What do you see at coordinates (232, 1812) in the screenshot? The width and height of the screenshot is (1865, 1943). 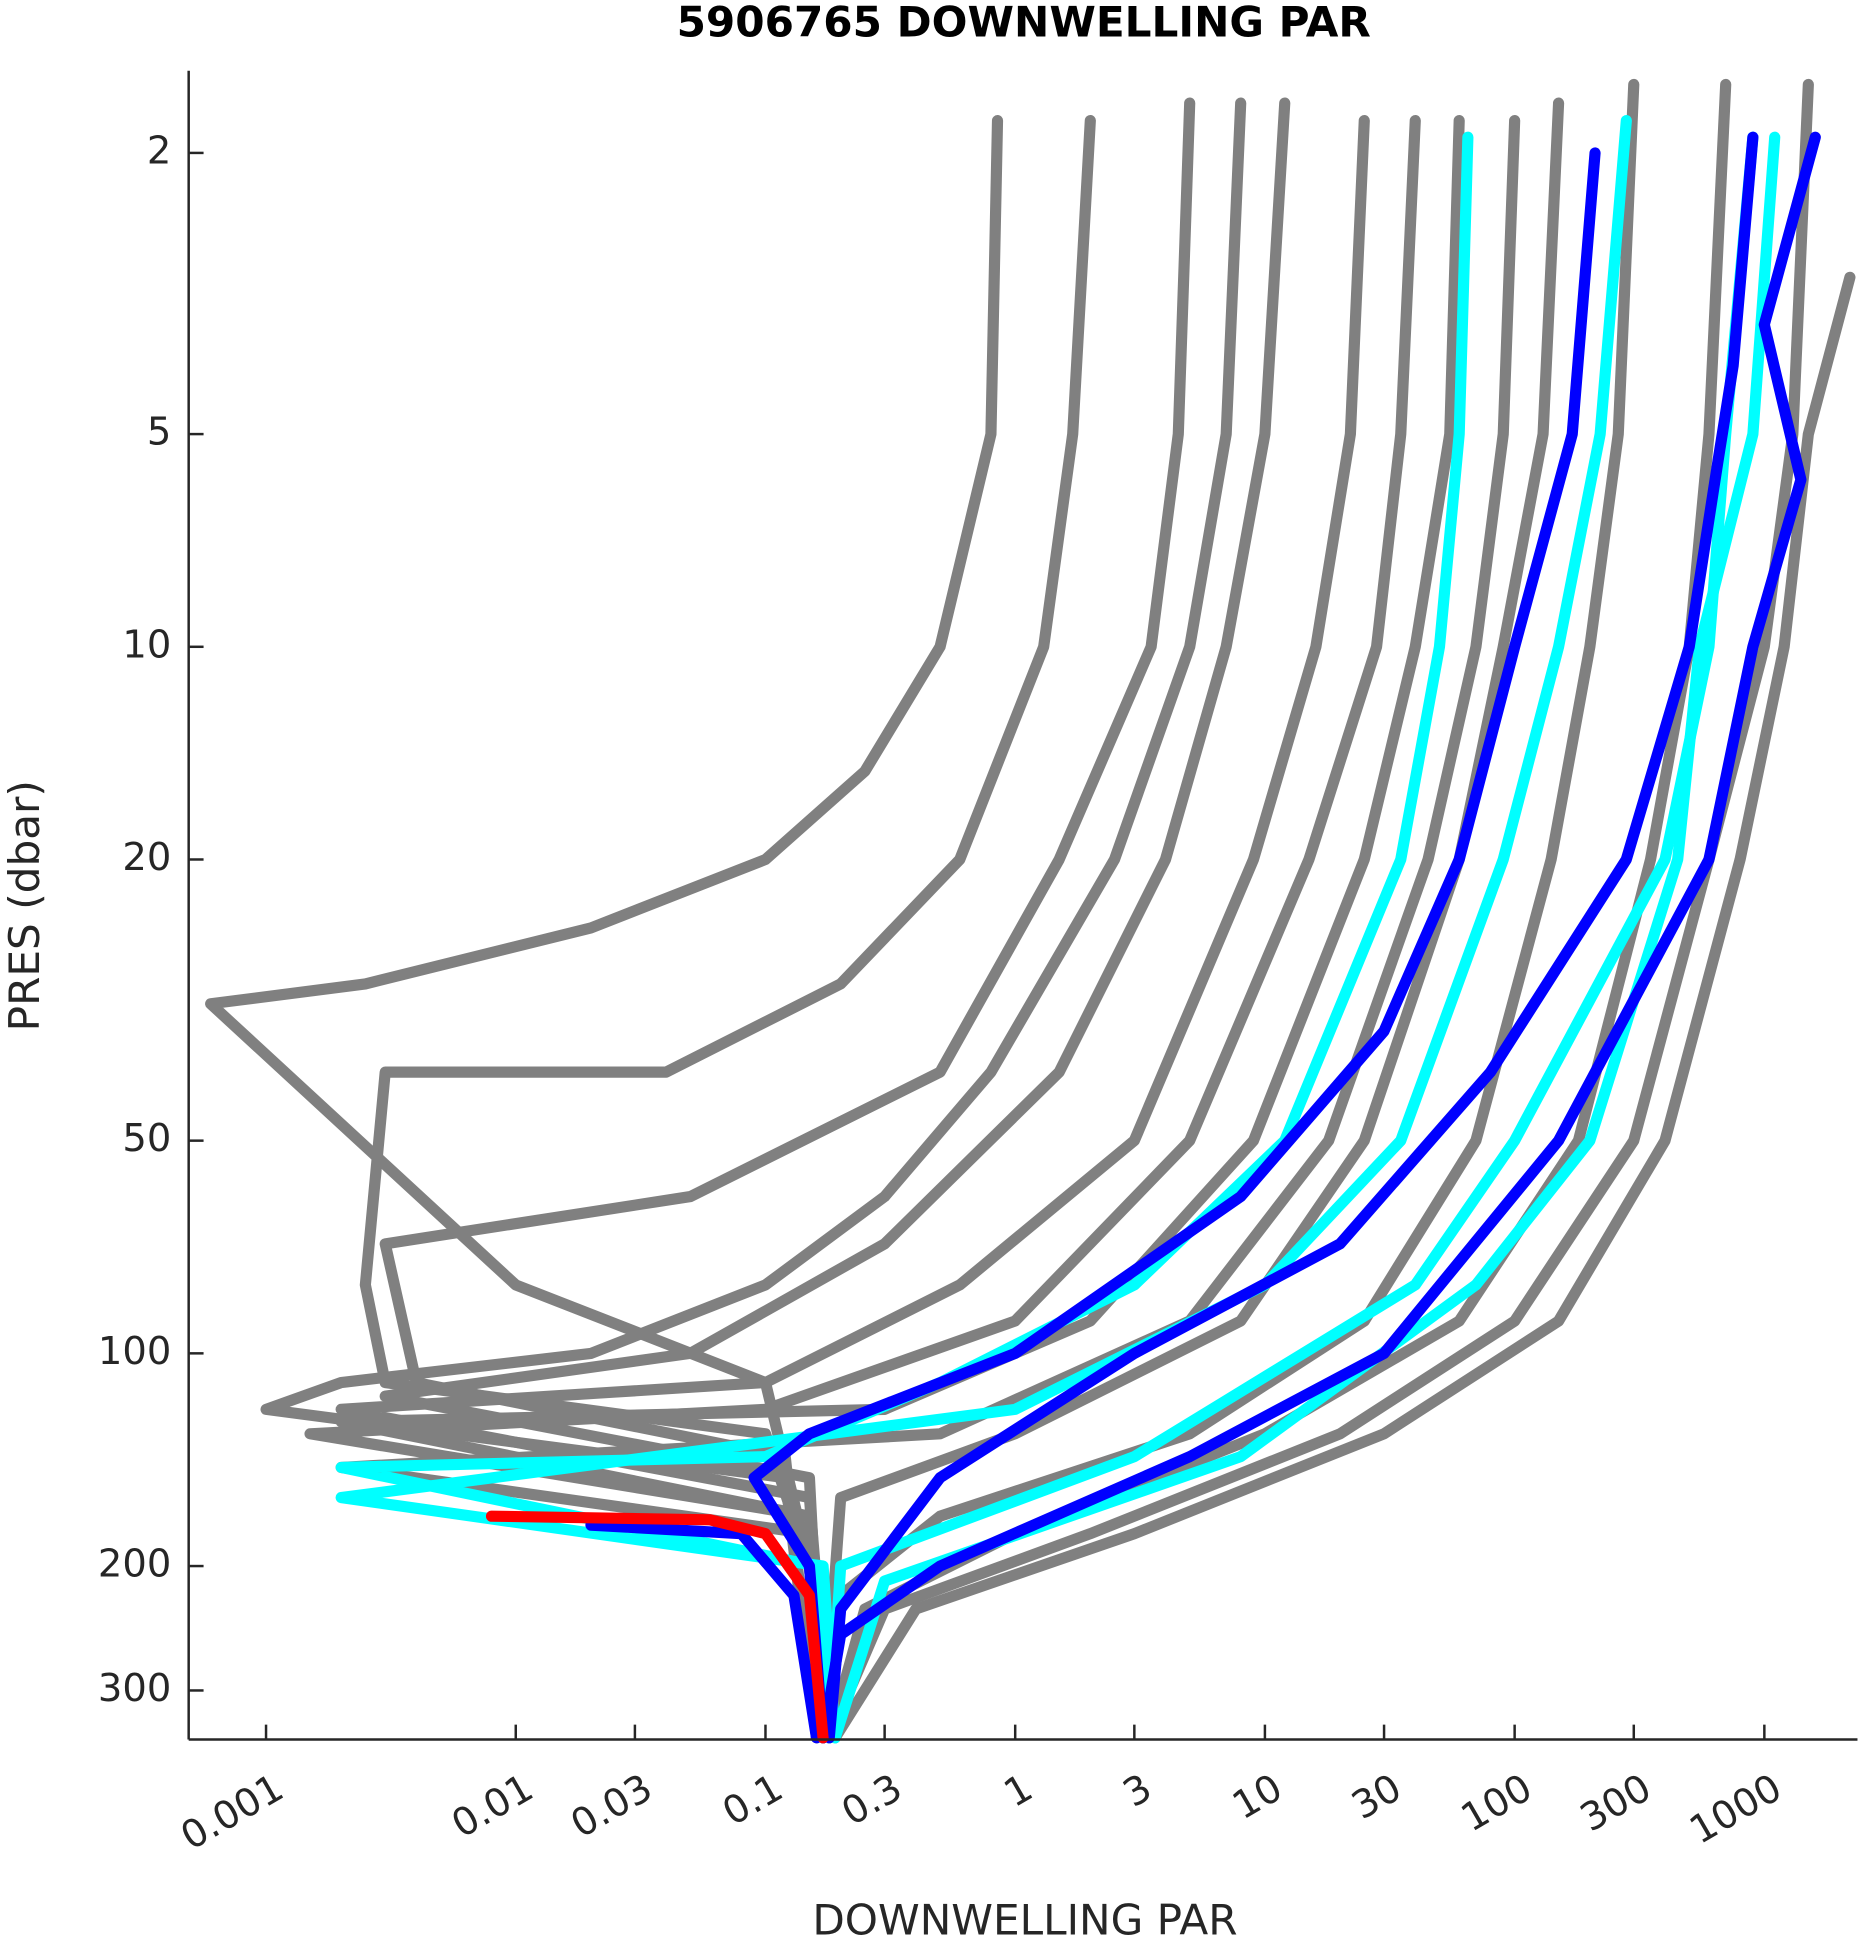 I see `x-tick-label: 0.001` at bounding box center [232, 1812].